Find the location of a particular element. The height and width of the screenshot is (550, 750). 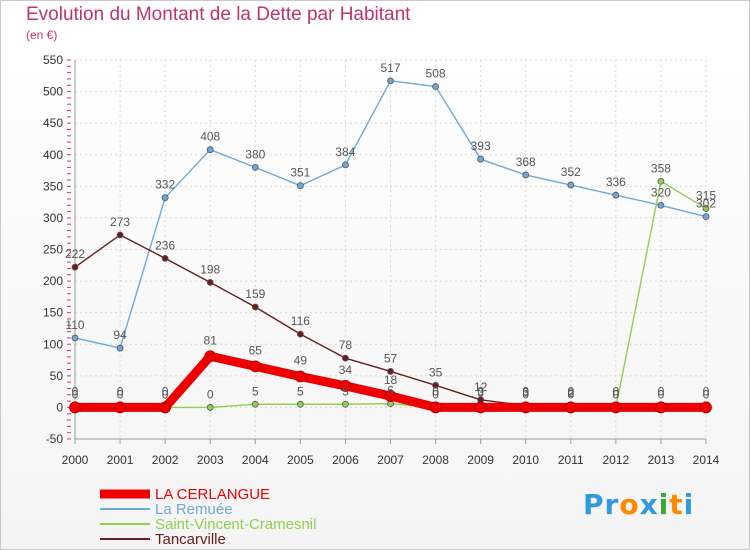

x-tick-label: 2010 is located at coordinates (525, 460).